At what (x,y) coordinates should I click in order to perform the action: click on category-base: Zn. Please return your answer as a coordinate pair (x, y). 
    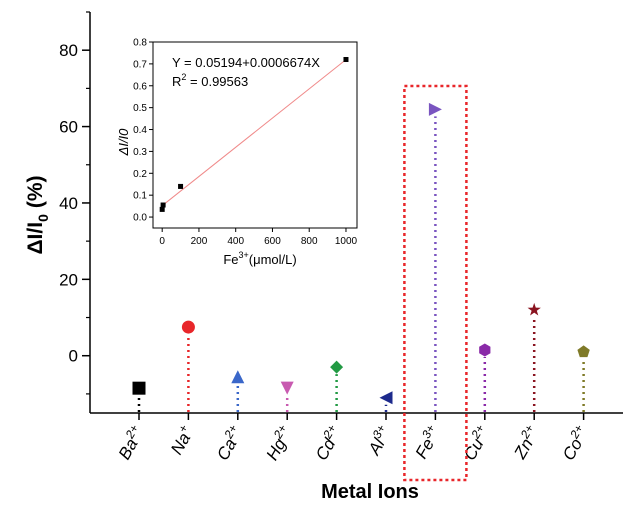
    Looking at the image, I should click on (523, 449).